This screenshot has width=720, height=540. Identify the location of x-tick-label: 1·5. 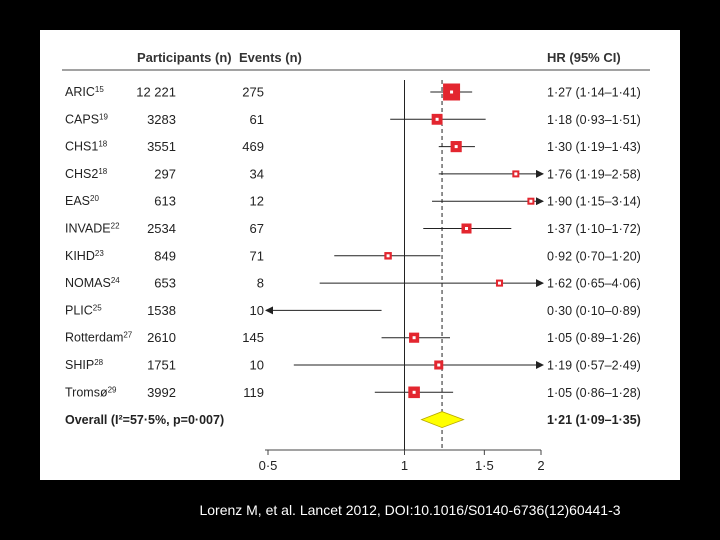
(484, 465).